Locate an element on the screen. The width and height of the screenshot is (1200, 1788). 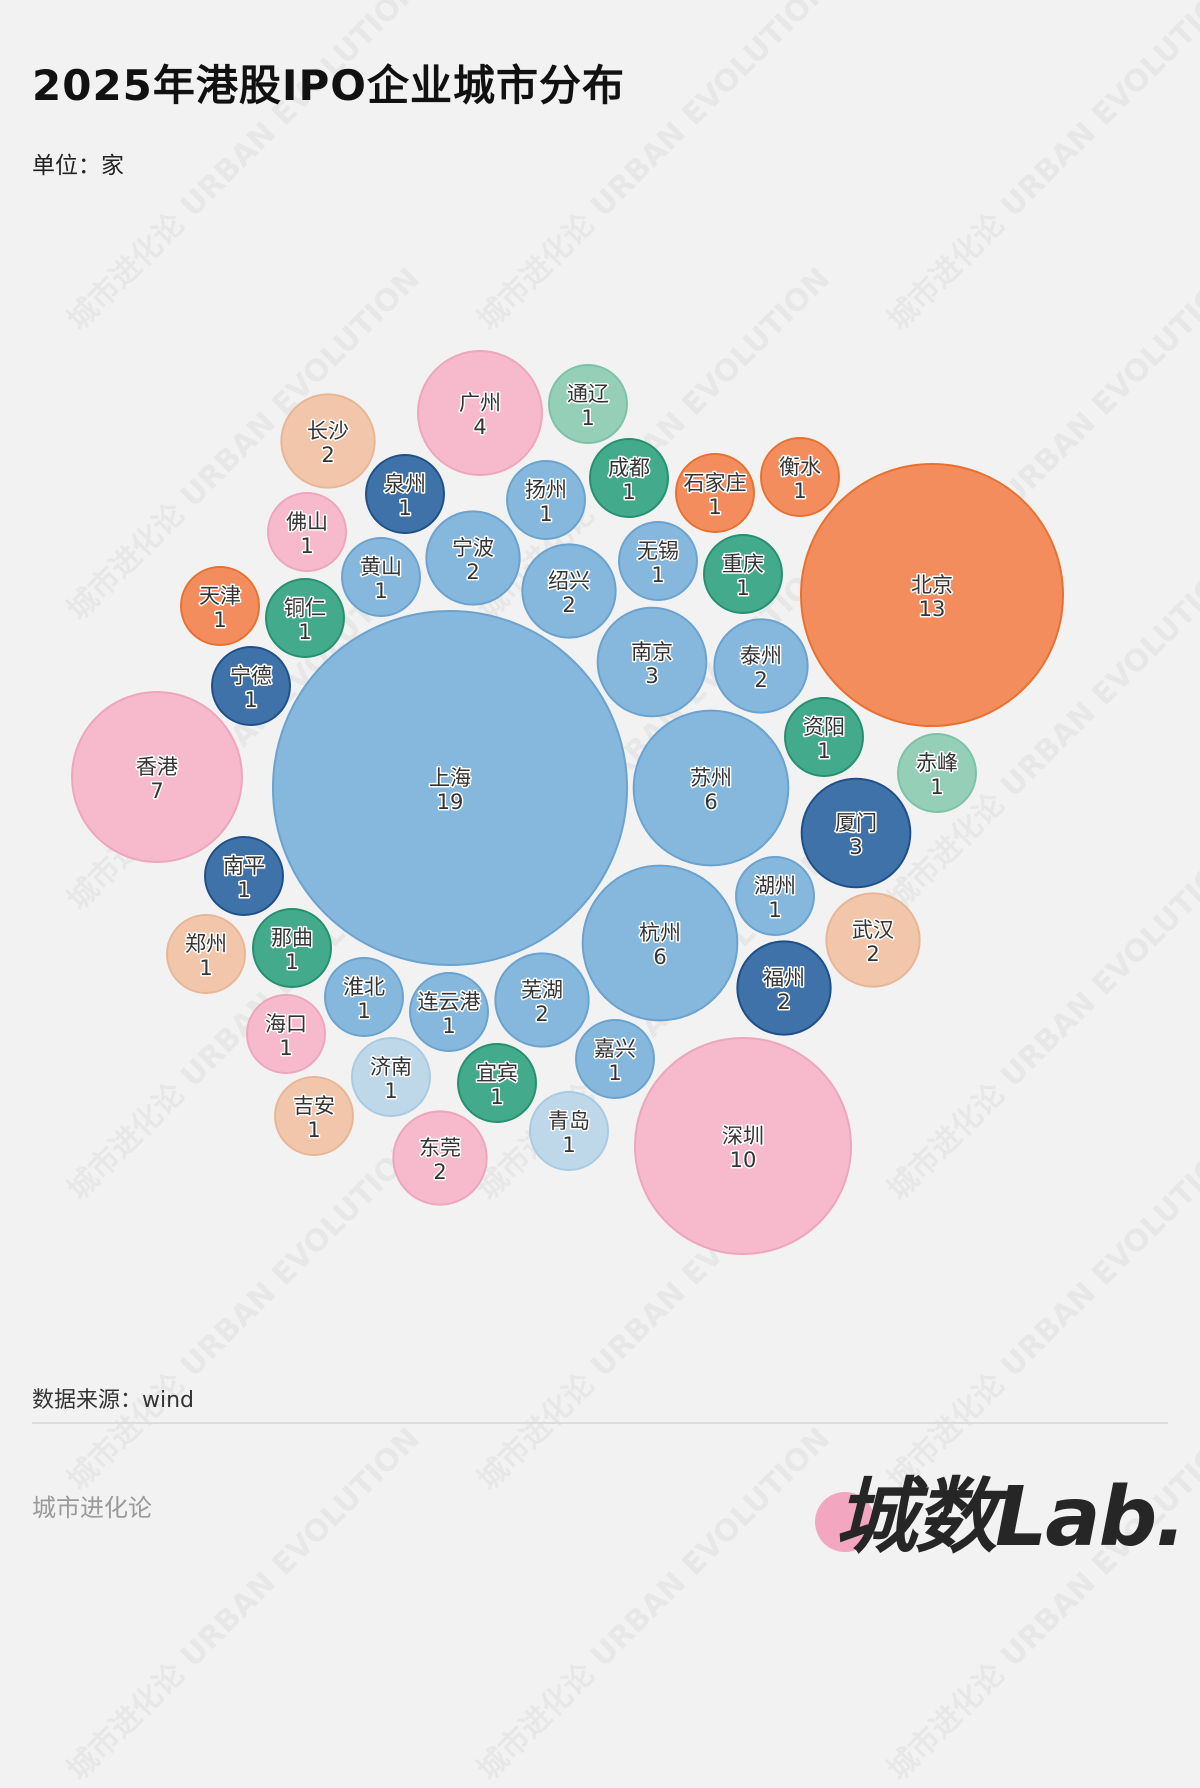
bubble-city-label: 绍兴 is located at coordinates (569, 581).